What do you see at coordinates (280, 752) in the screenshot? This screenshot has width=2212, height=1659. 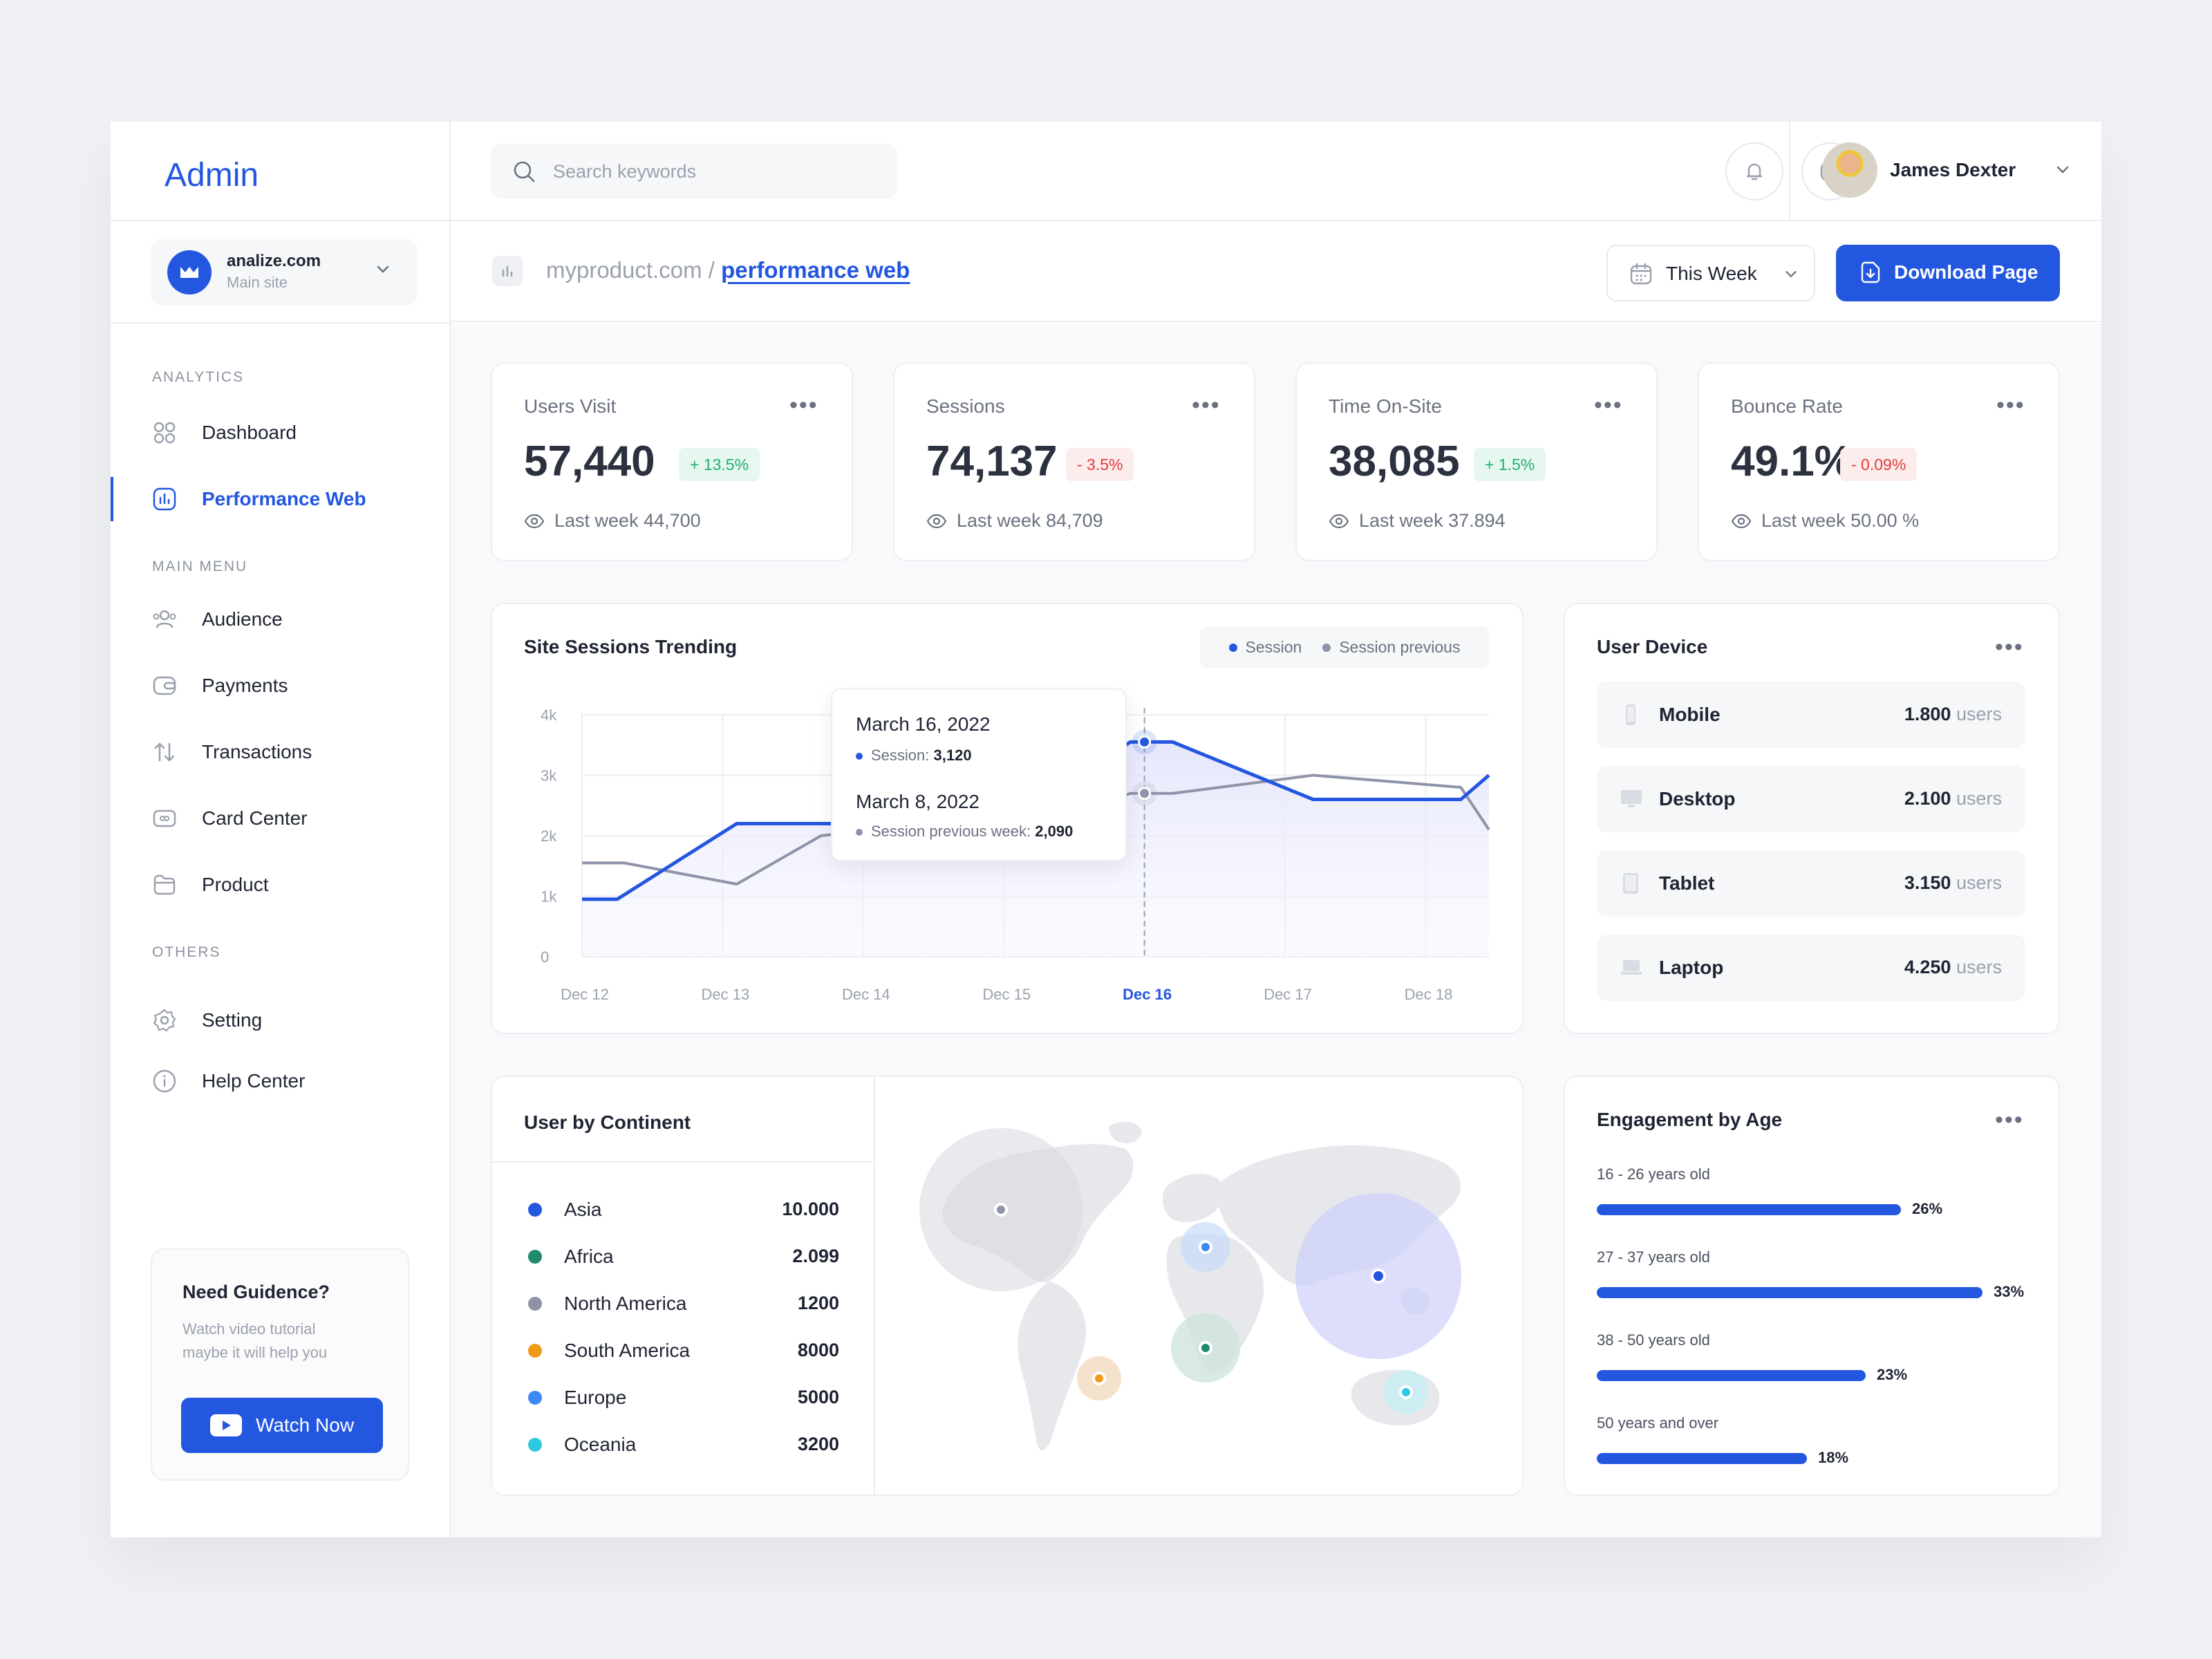 I see `sidebar-item-transactions: Transactions` at bounding box center [280, 752].